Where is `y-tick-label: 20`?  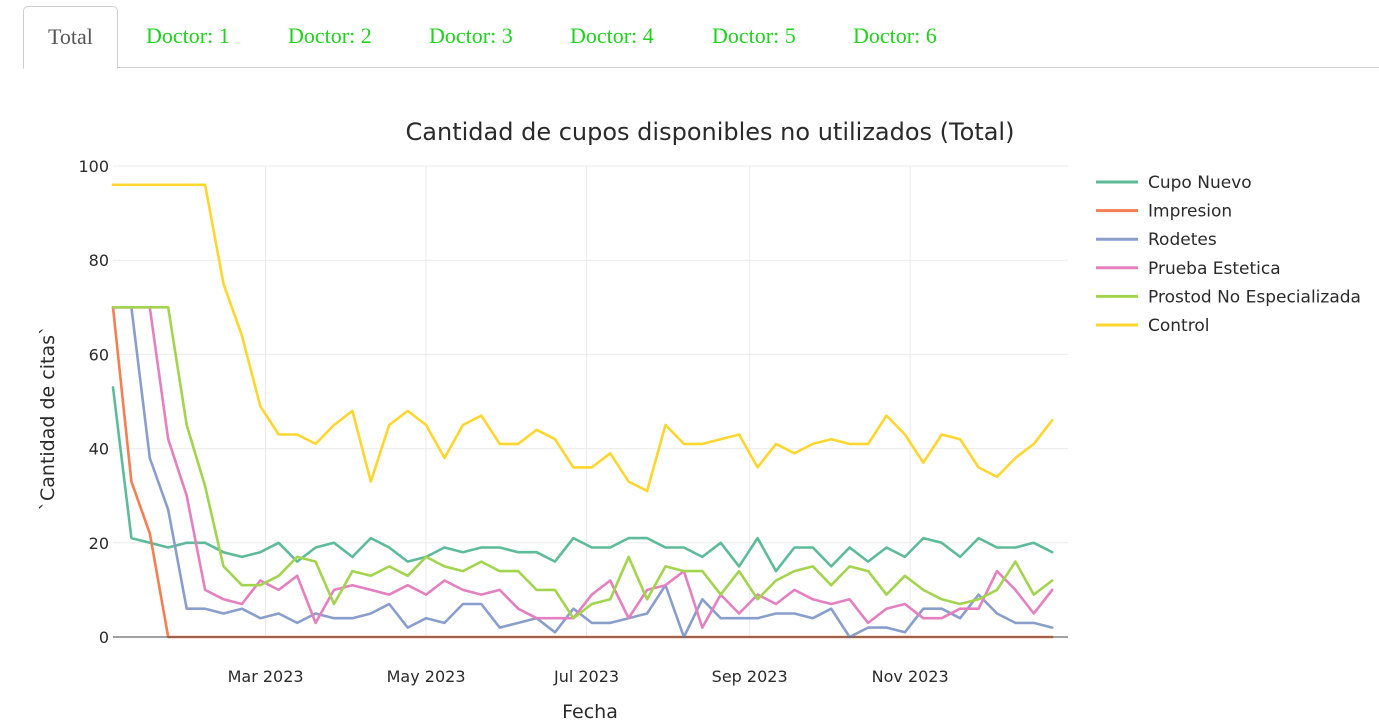
y-tick-label: 20 is located at coordinates (99, 543).